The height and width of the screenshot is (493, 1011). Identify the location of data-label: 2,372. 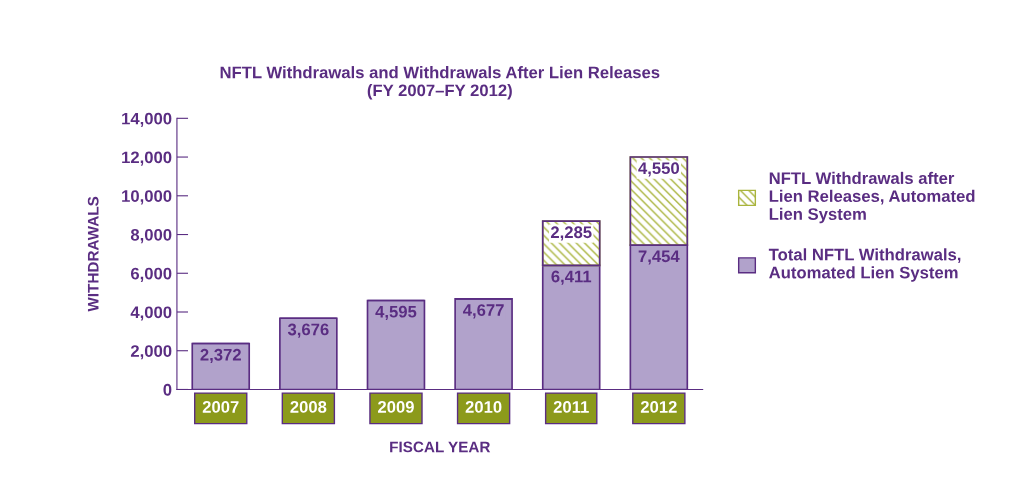
(220, 356).